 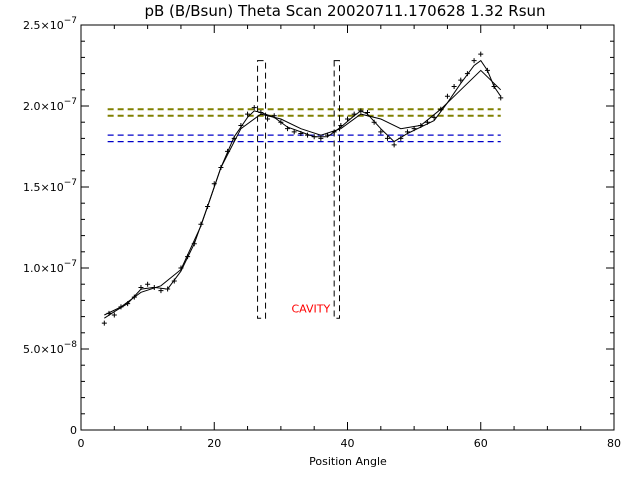 I want to click on y-tick-label: 2.5×10⁻⁷, so click(x=50, y=24).